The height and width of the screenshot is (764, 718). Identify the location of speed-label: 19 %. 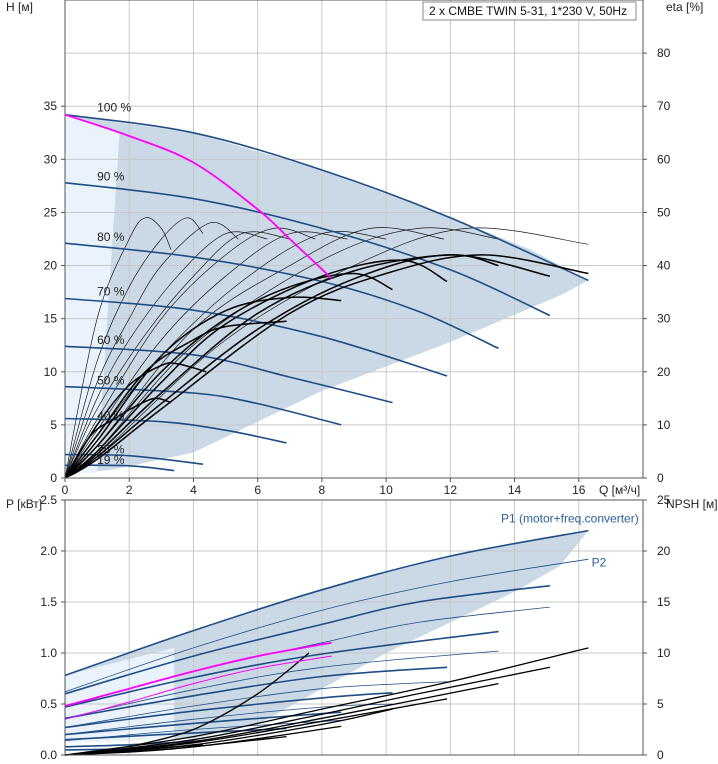
(111, 460).